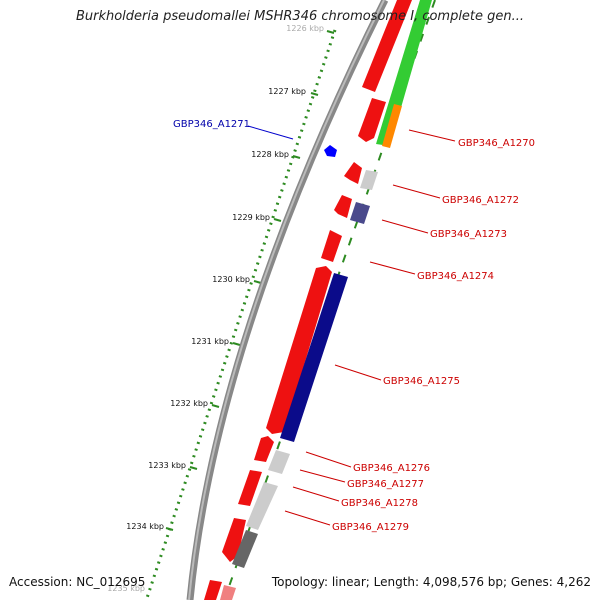 This screenshot has width=600, height=604. What do you see at coordinates (391, 468) in the screenshot?
I see `gene-label-a1276: GBP346_A1276` at bounding box center [391, 468].